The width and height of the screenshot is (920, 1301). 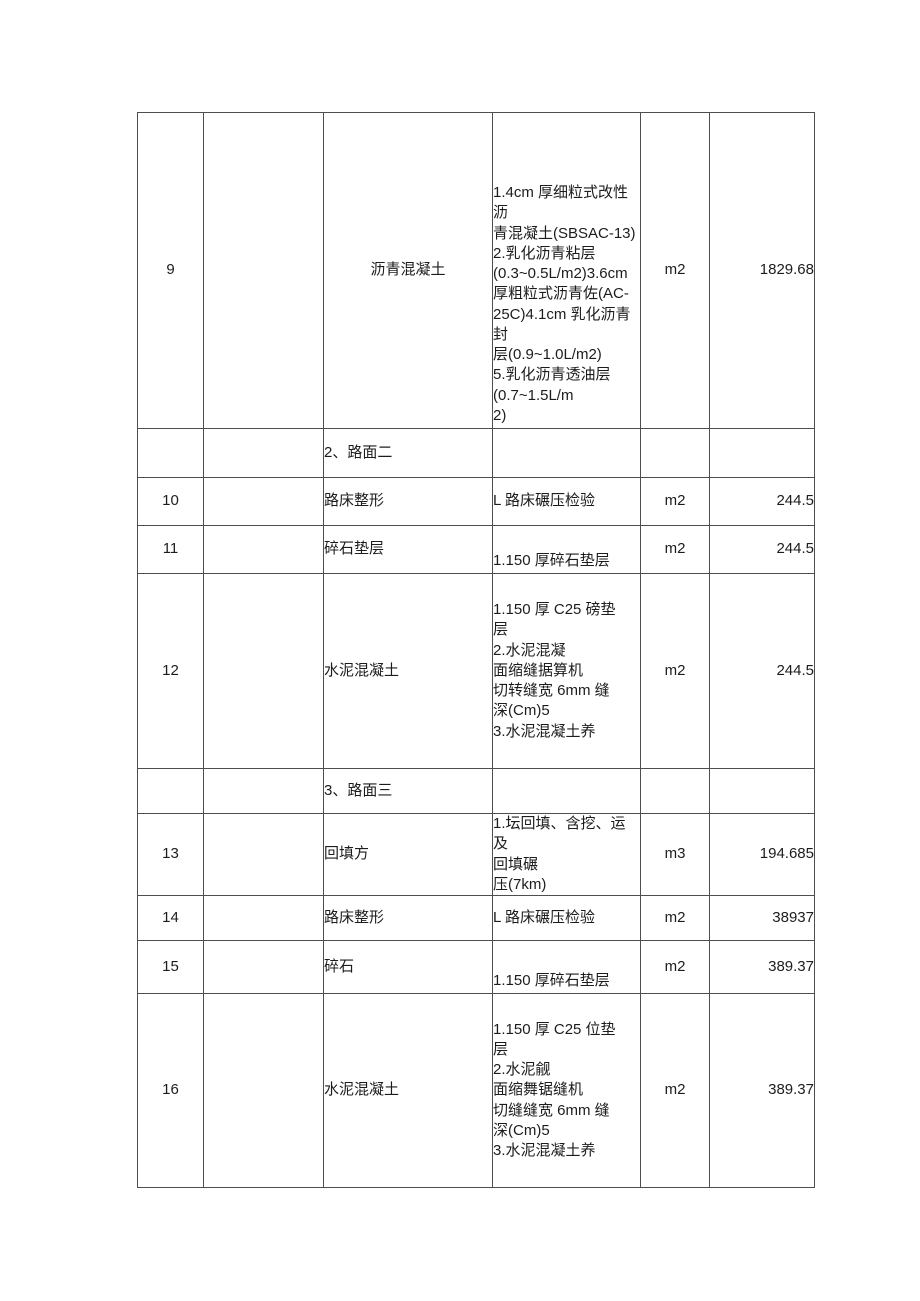 What do you see at coordinates (408, 270) in the screenshot?
I see `item-name: 沥青混凝土` at bounding box center [408, 270].